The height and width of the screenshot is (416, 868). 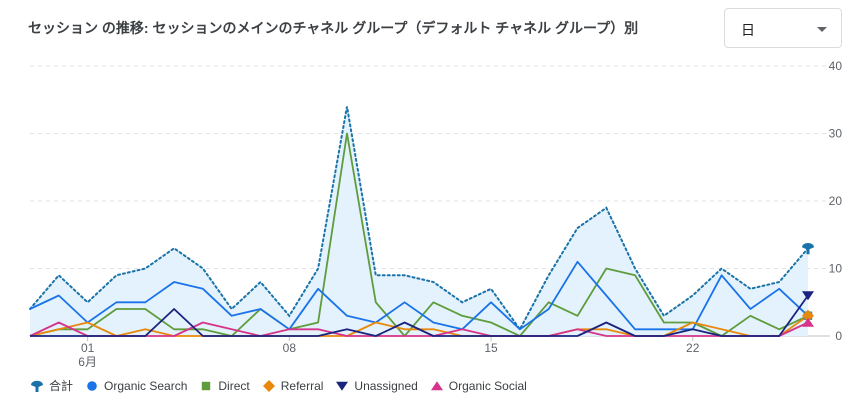 I want to click on legend-square-icon, so click(x=206, y=385).